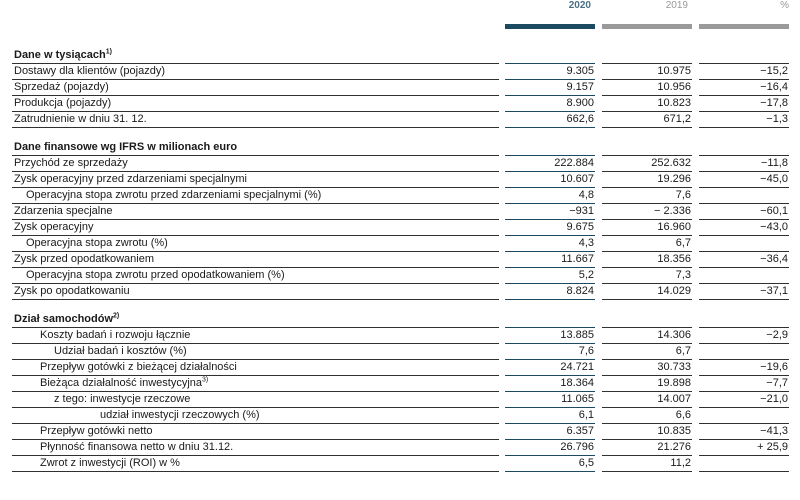  What do you see at coordinates (63, 211) in the screenshot?
I see `row-label-text: Zdarzenia specjalne` at bounding box center [63, 211].